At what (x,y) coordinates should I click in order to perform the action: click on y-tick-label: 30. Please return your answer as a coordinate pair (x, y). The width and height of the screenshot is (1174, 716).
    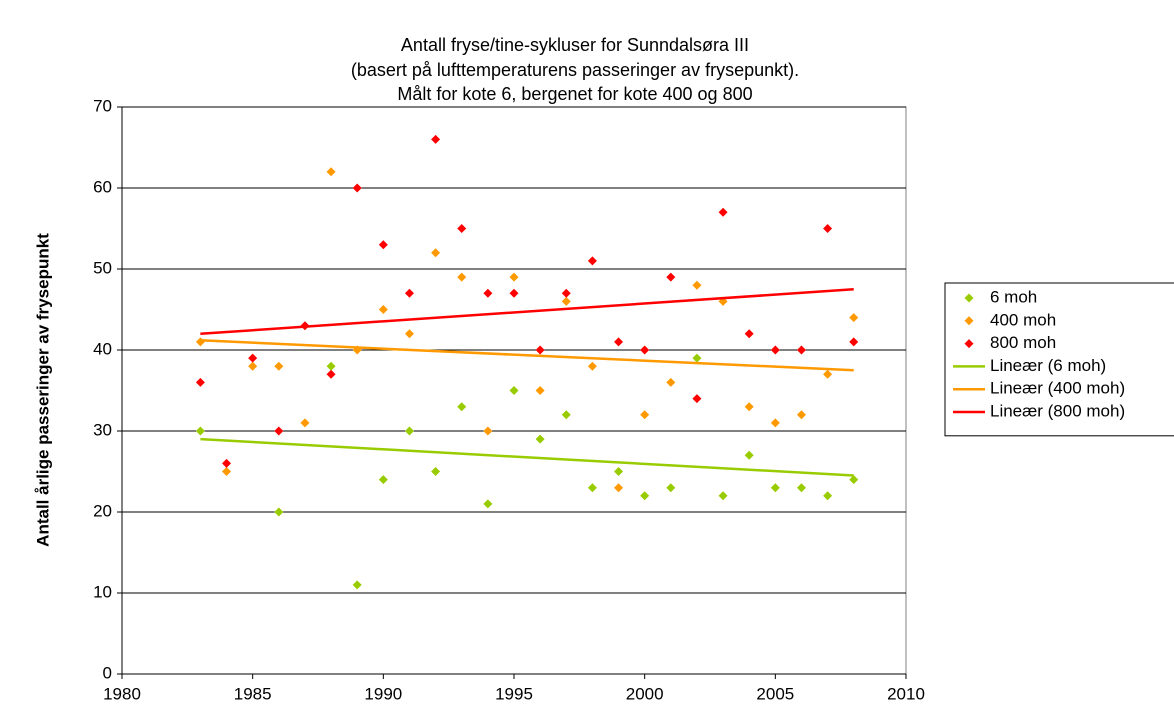
    Looking at the image, I should click on (102, 429).